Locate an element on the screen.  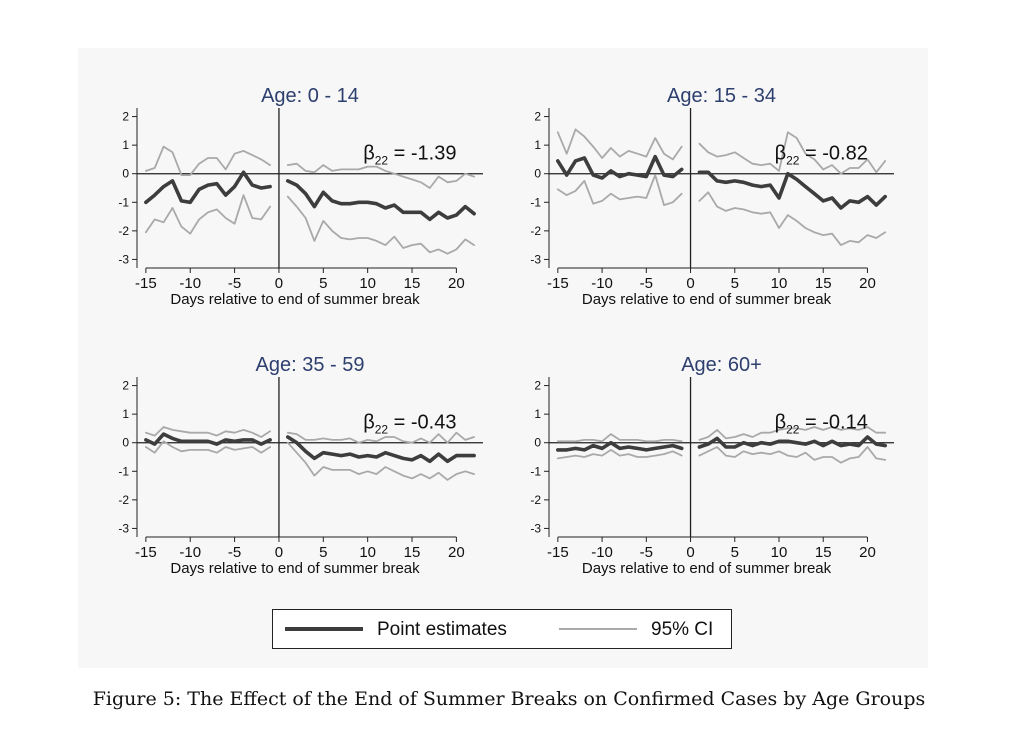
legend-ci-label: 95% CI is located at coordinates (682, 629).